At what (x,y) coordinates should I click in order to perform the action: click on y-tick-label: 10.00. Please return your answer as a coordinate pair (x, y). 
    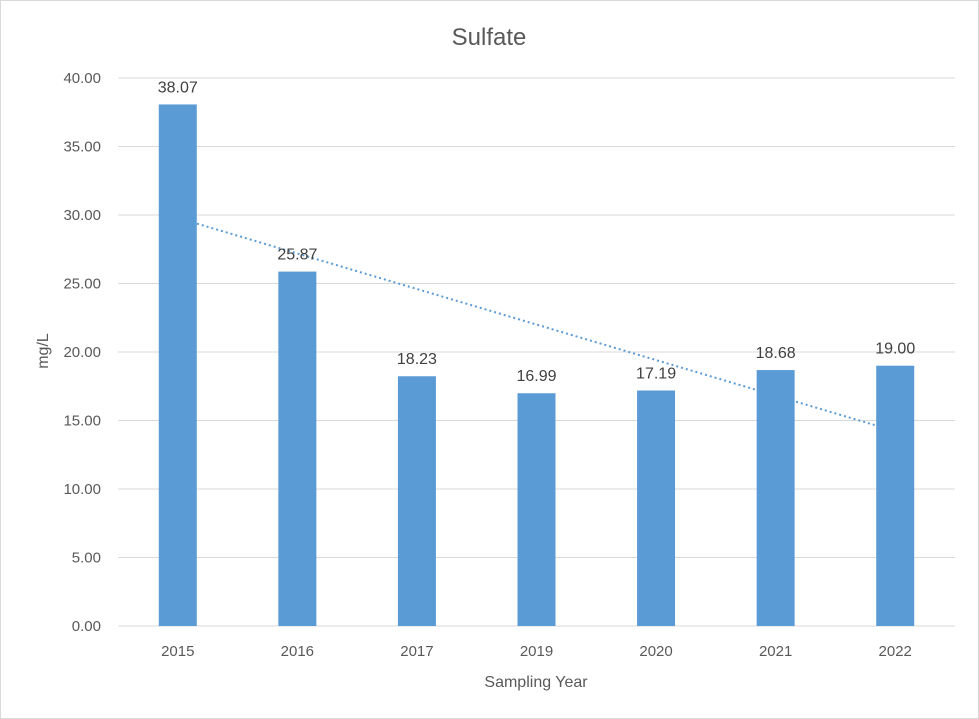
    Looking at the image, I should click on (82, 489).